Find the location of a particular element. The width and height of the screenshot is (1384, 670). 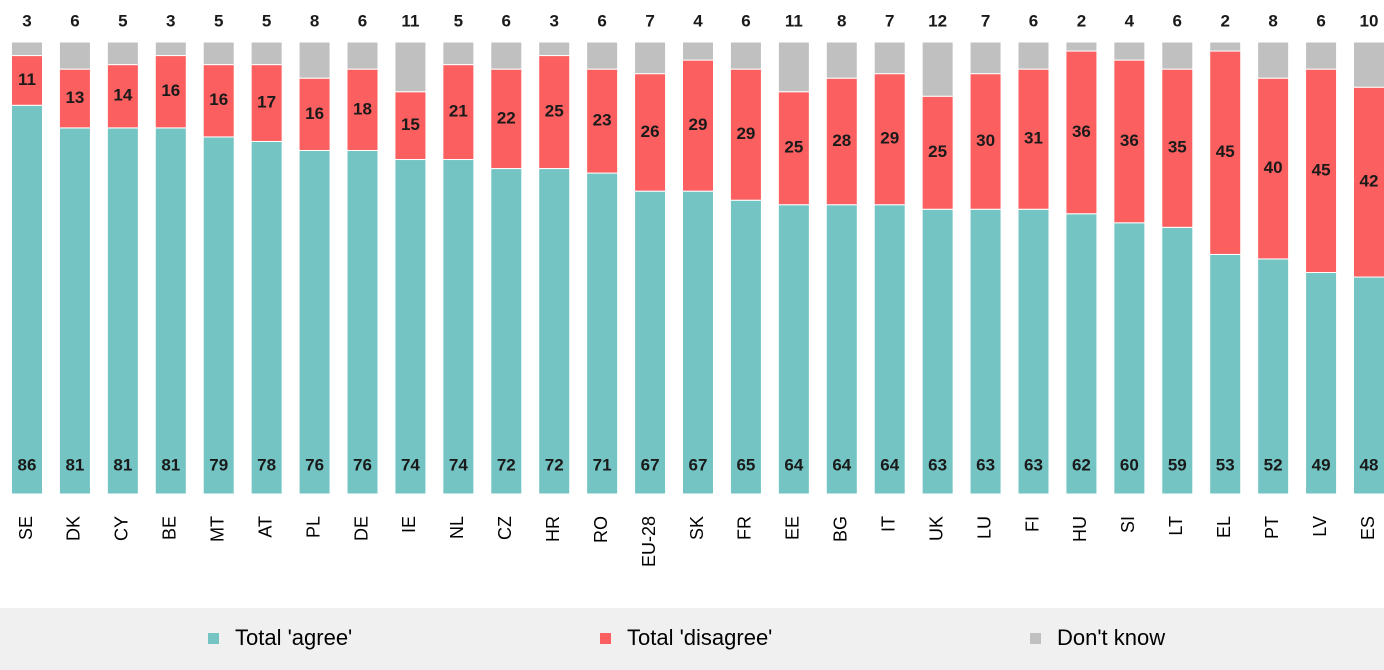

x-tick-label: SI is located at coordinates (1128, 524).